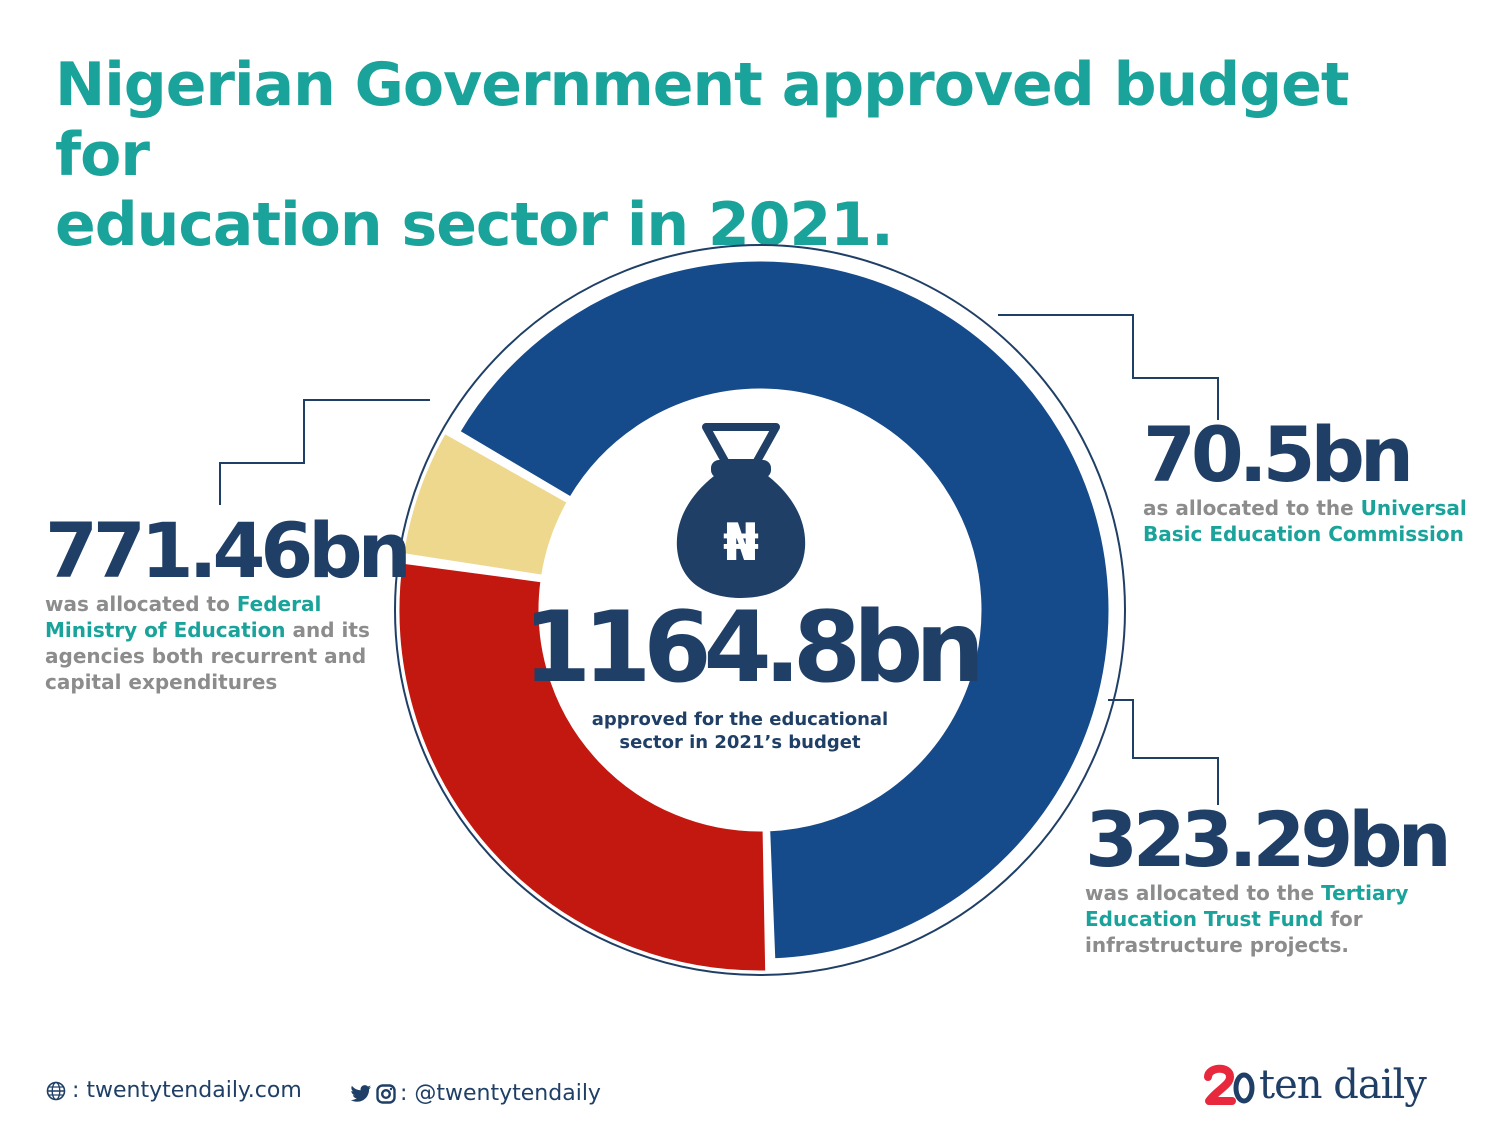 The width and height of the screenshot is (1500, 1141). Describe the element at coordinates (753, 648) in the screenshot. I see `center-total-value: 1164.8bn` at that location.